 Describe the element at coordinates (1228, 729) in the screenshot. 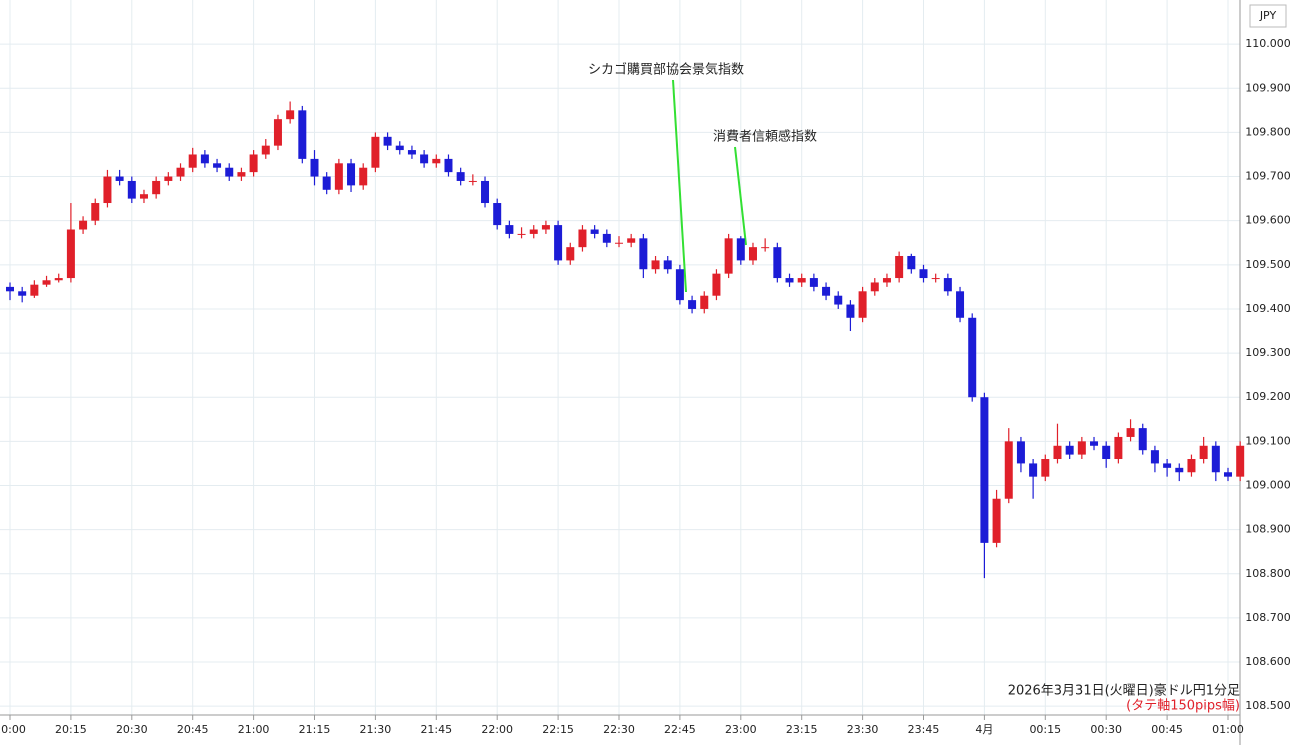

I see `x-tick-label: 01:00` at that location.